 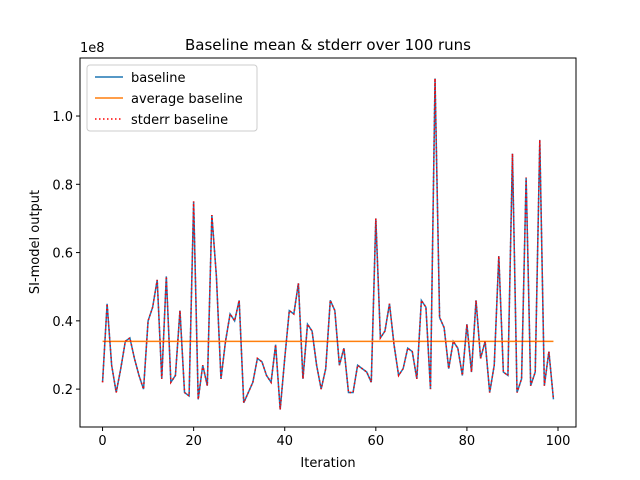 I want to click on legend-label: average baseline, so click(x=187, y=99).